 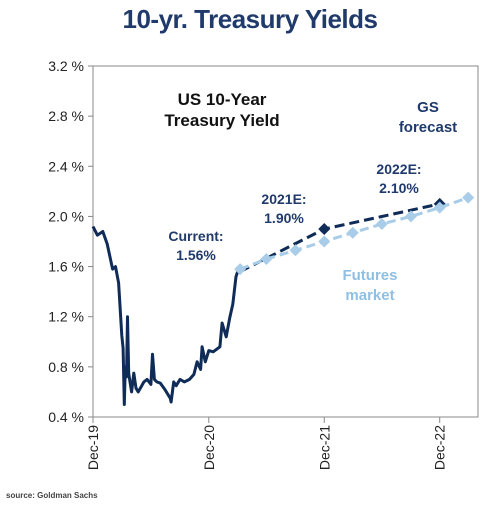 What do you see at coordinates (369, 295) in the screenshot?
I see `futures-label-line2: market` at bounding box center [369, 295].